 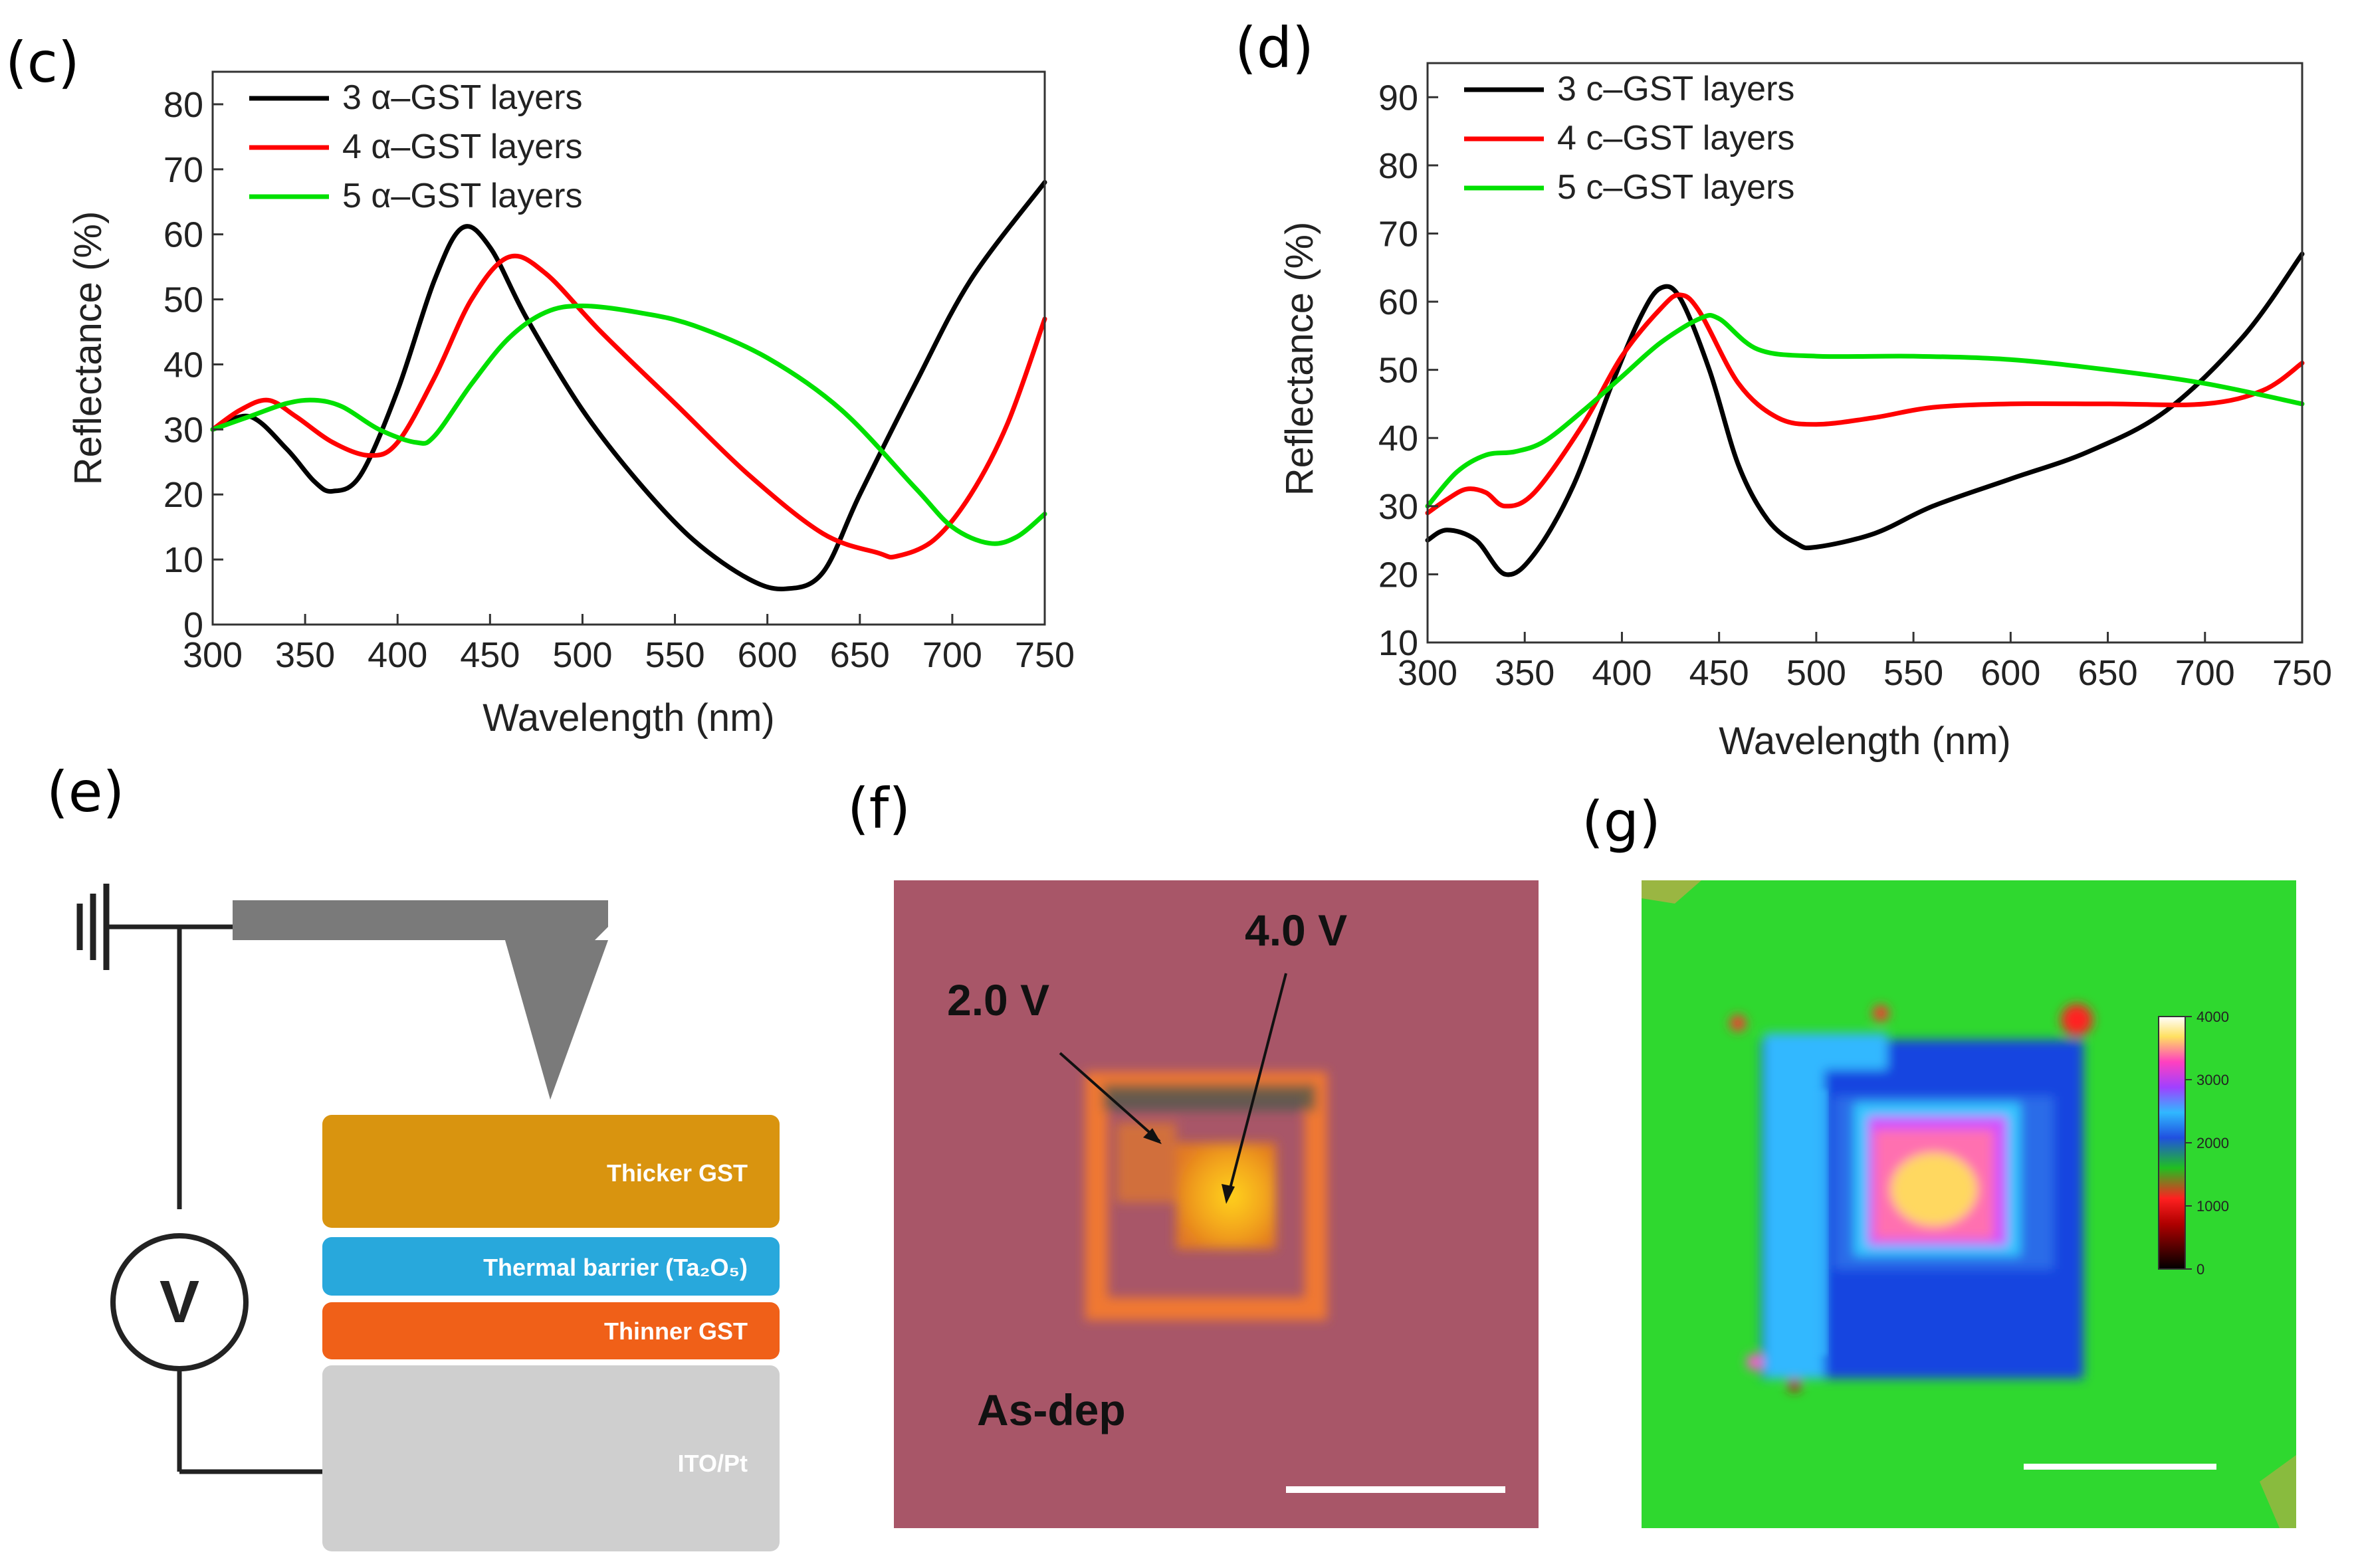 What do you see at coordinates (1299, 359) in the screenshot?
I see `chart-d-ylabel: Reflectance (%)` at bounding box center [1299, 359].